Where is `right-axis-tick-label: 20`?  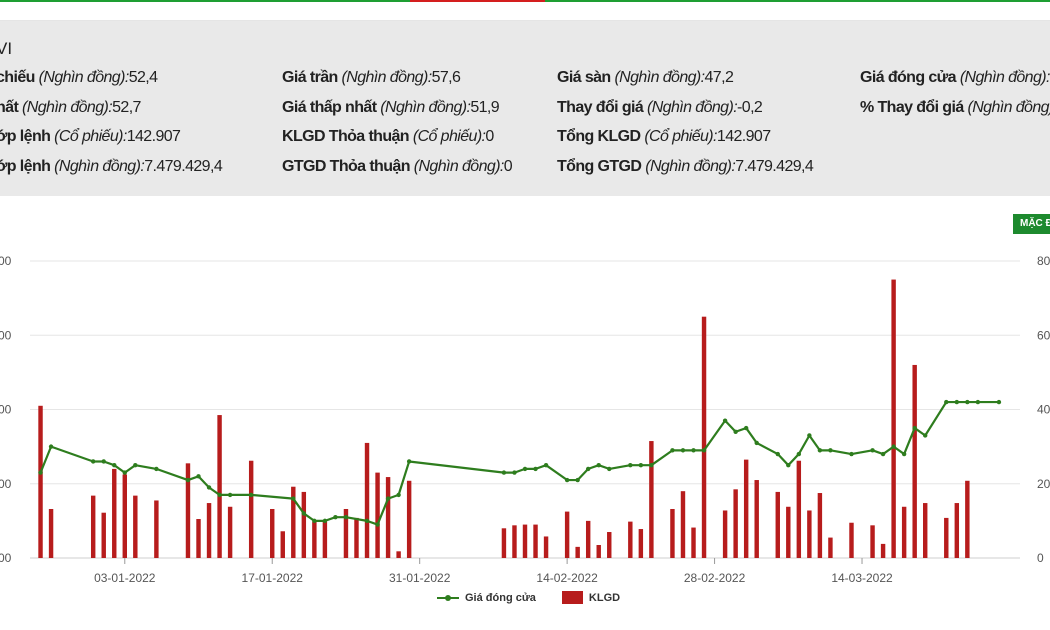
right-axis-tick-label: 20 is located at coordinates (1043, 484).